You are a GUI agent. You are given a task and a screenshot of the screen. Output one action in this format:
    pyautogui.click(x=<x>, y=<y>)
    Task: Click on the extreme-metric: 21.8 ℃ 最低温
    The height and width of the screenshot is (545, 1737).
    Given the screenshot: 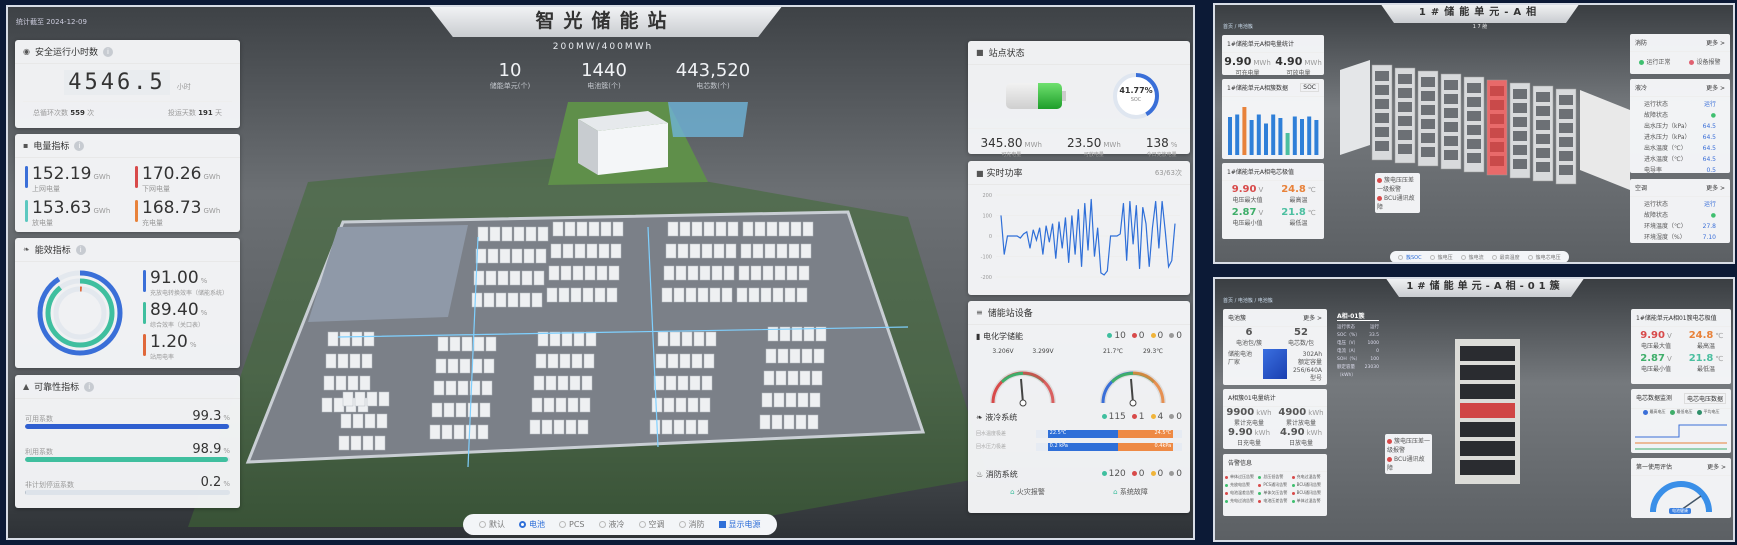 What is the action you would take?
    pyautogui.click(x=1298, y=217)
    